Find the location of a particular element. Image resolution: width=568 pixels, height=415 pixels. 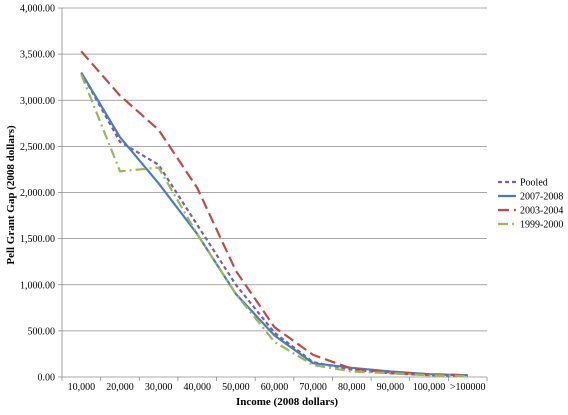

y-tick-label: 4,000.00 is located at coordinates (37, 9).